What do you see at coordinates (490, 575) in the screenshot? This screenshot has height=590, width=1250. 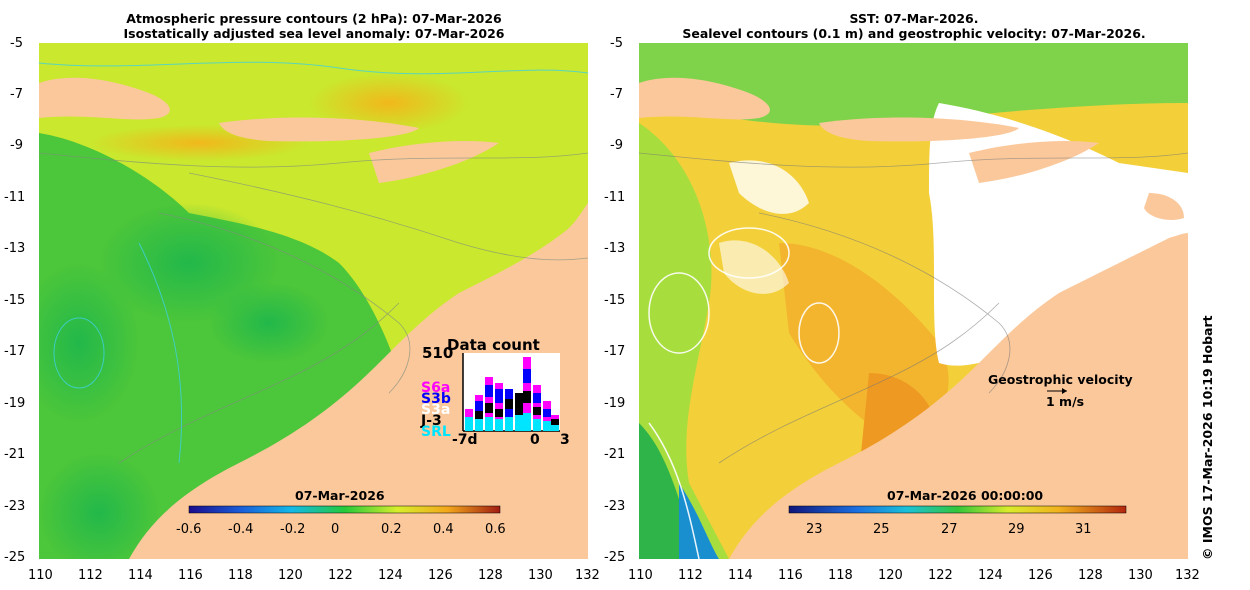 I see `left-x-tick: 128` at bounding box center [490, 575].